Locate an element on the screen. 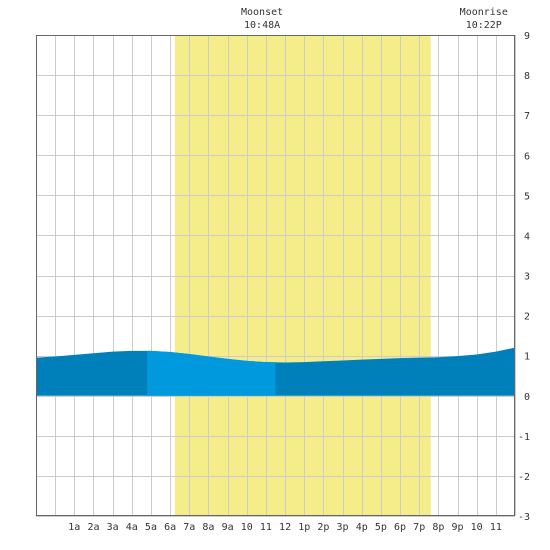 The width and height of the screenshot is (550, 550). x-tick-label: 7p is located at coordinates (419, 527).